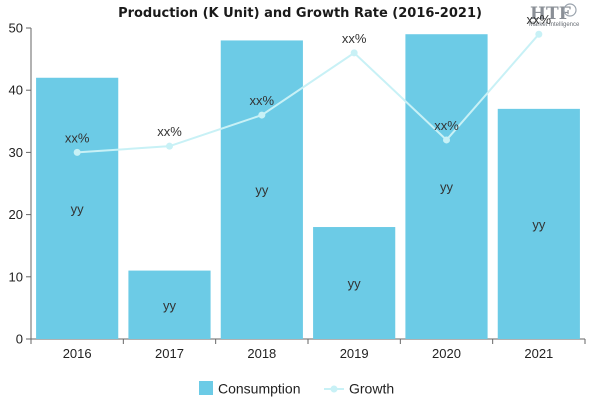  Describe the element at coordinates (334, 389) in the screenshot. I see `legend-growth-marker` at that location.